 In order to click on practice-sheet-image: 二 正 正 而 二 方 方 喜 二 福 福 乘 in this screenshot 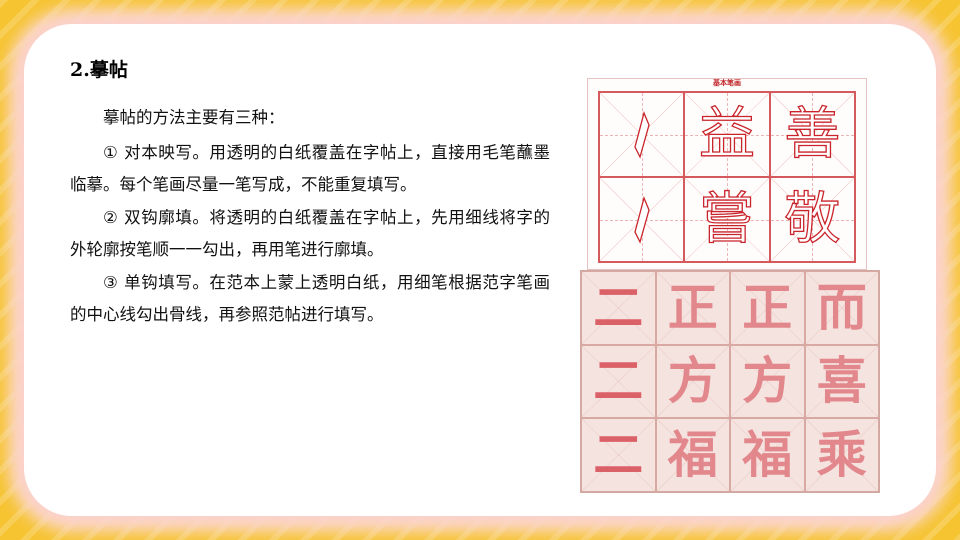, I will do `click(730, 381)`.